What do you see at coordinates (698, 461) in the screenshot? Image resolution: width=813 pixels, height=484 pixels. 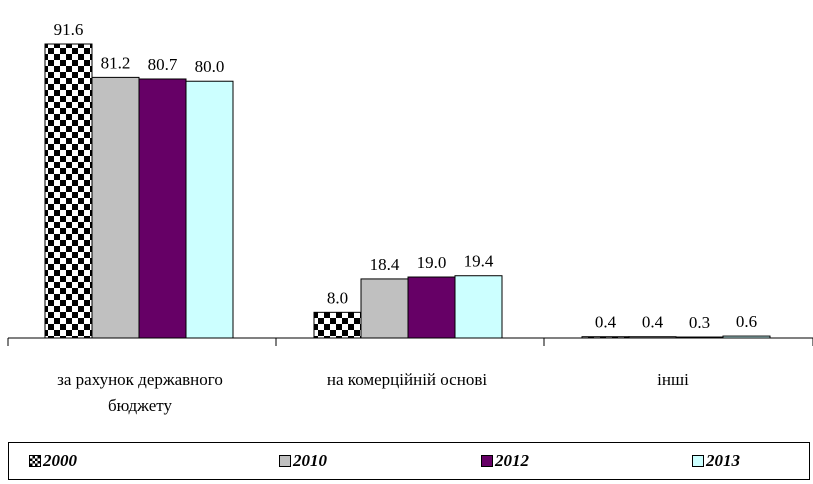 I see `legend-swatch-2013` at bounding box center [698, 461].